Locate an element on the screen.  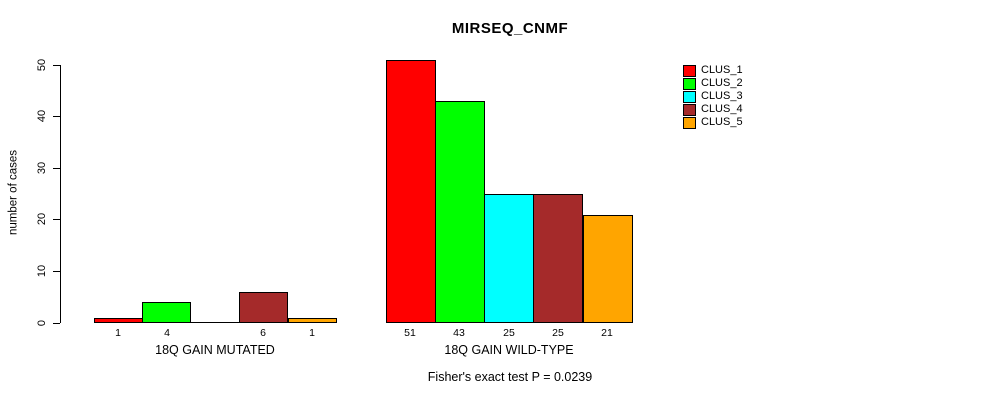
bar-value-label: 21 is located at coordinates (607, 333).